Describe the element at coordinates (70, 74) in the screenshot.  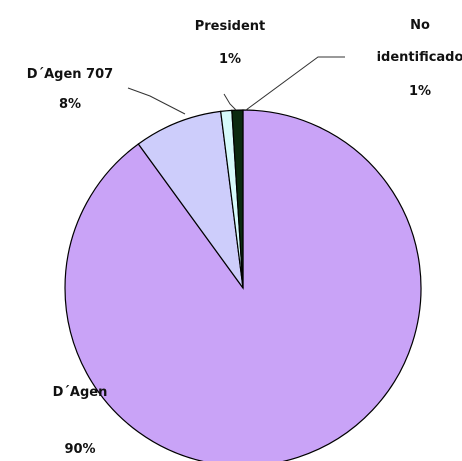
I see `slice-label: D´Agen 707` at that location.